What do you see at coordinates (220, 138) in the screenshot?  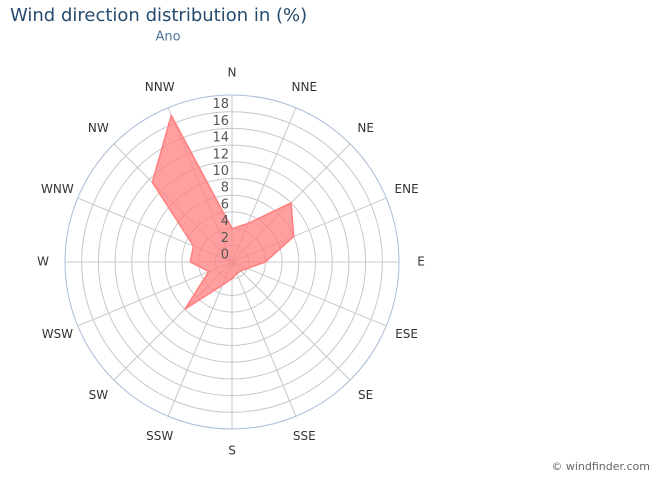 I see `y-tick-label: 14` at bounding box center [220, 138].